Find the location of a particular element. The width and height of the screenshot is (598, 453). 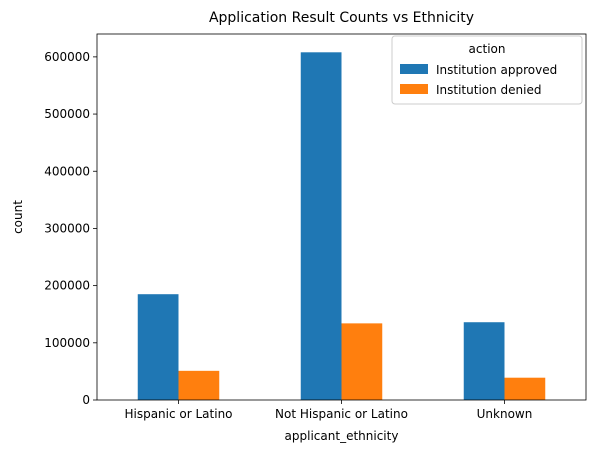

legend-box is located at coordinates (487, 70).